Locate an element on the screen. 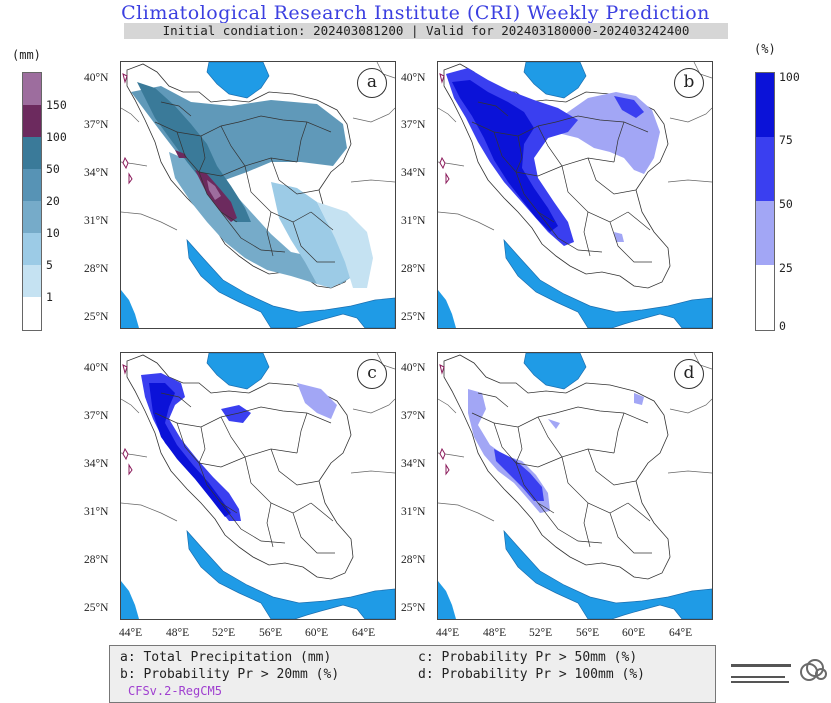 The width and height of the screenshot is (831, 703). model-label: CFSv.2-RegCM5 is located at coordinates (175, 691).